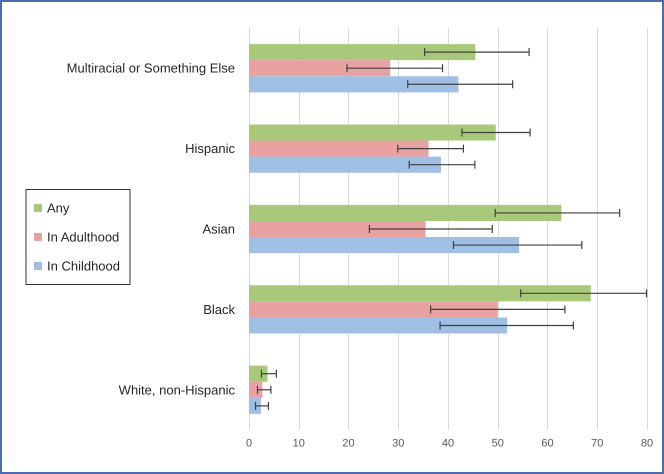  I want to click on y-tick-label: Hispanic, so click(210, 148).